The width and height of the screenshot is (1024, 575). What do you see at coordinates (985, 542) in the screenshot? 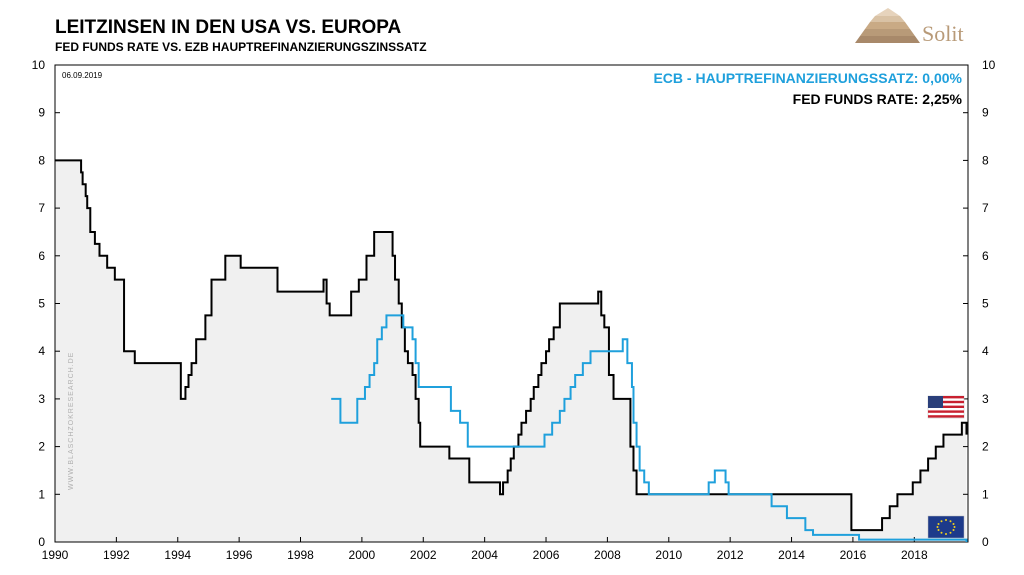
I see `y-tick-label-right: 0` at bounding box center [985, 542].